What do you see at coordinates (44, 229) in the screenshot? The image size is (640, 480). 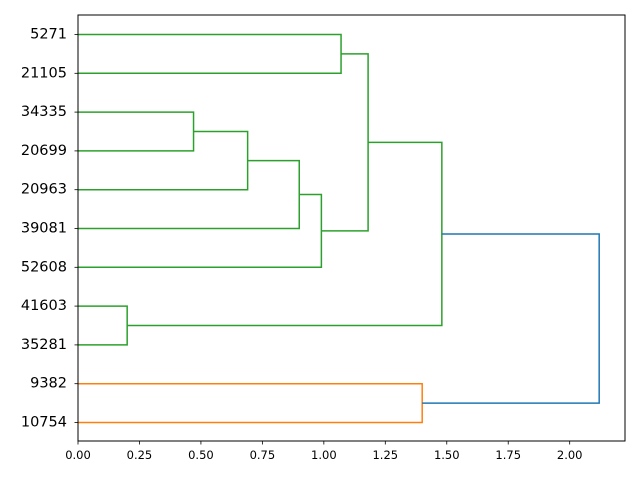 I see `leaf-label: 39081` at bounding box center [44, 229].